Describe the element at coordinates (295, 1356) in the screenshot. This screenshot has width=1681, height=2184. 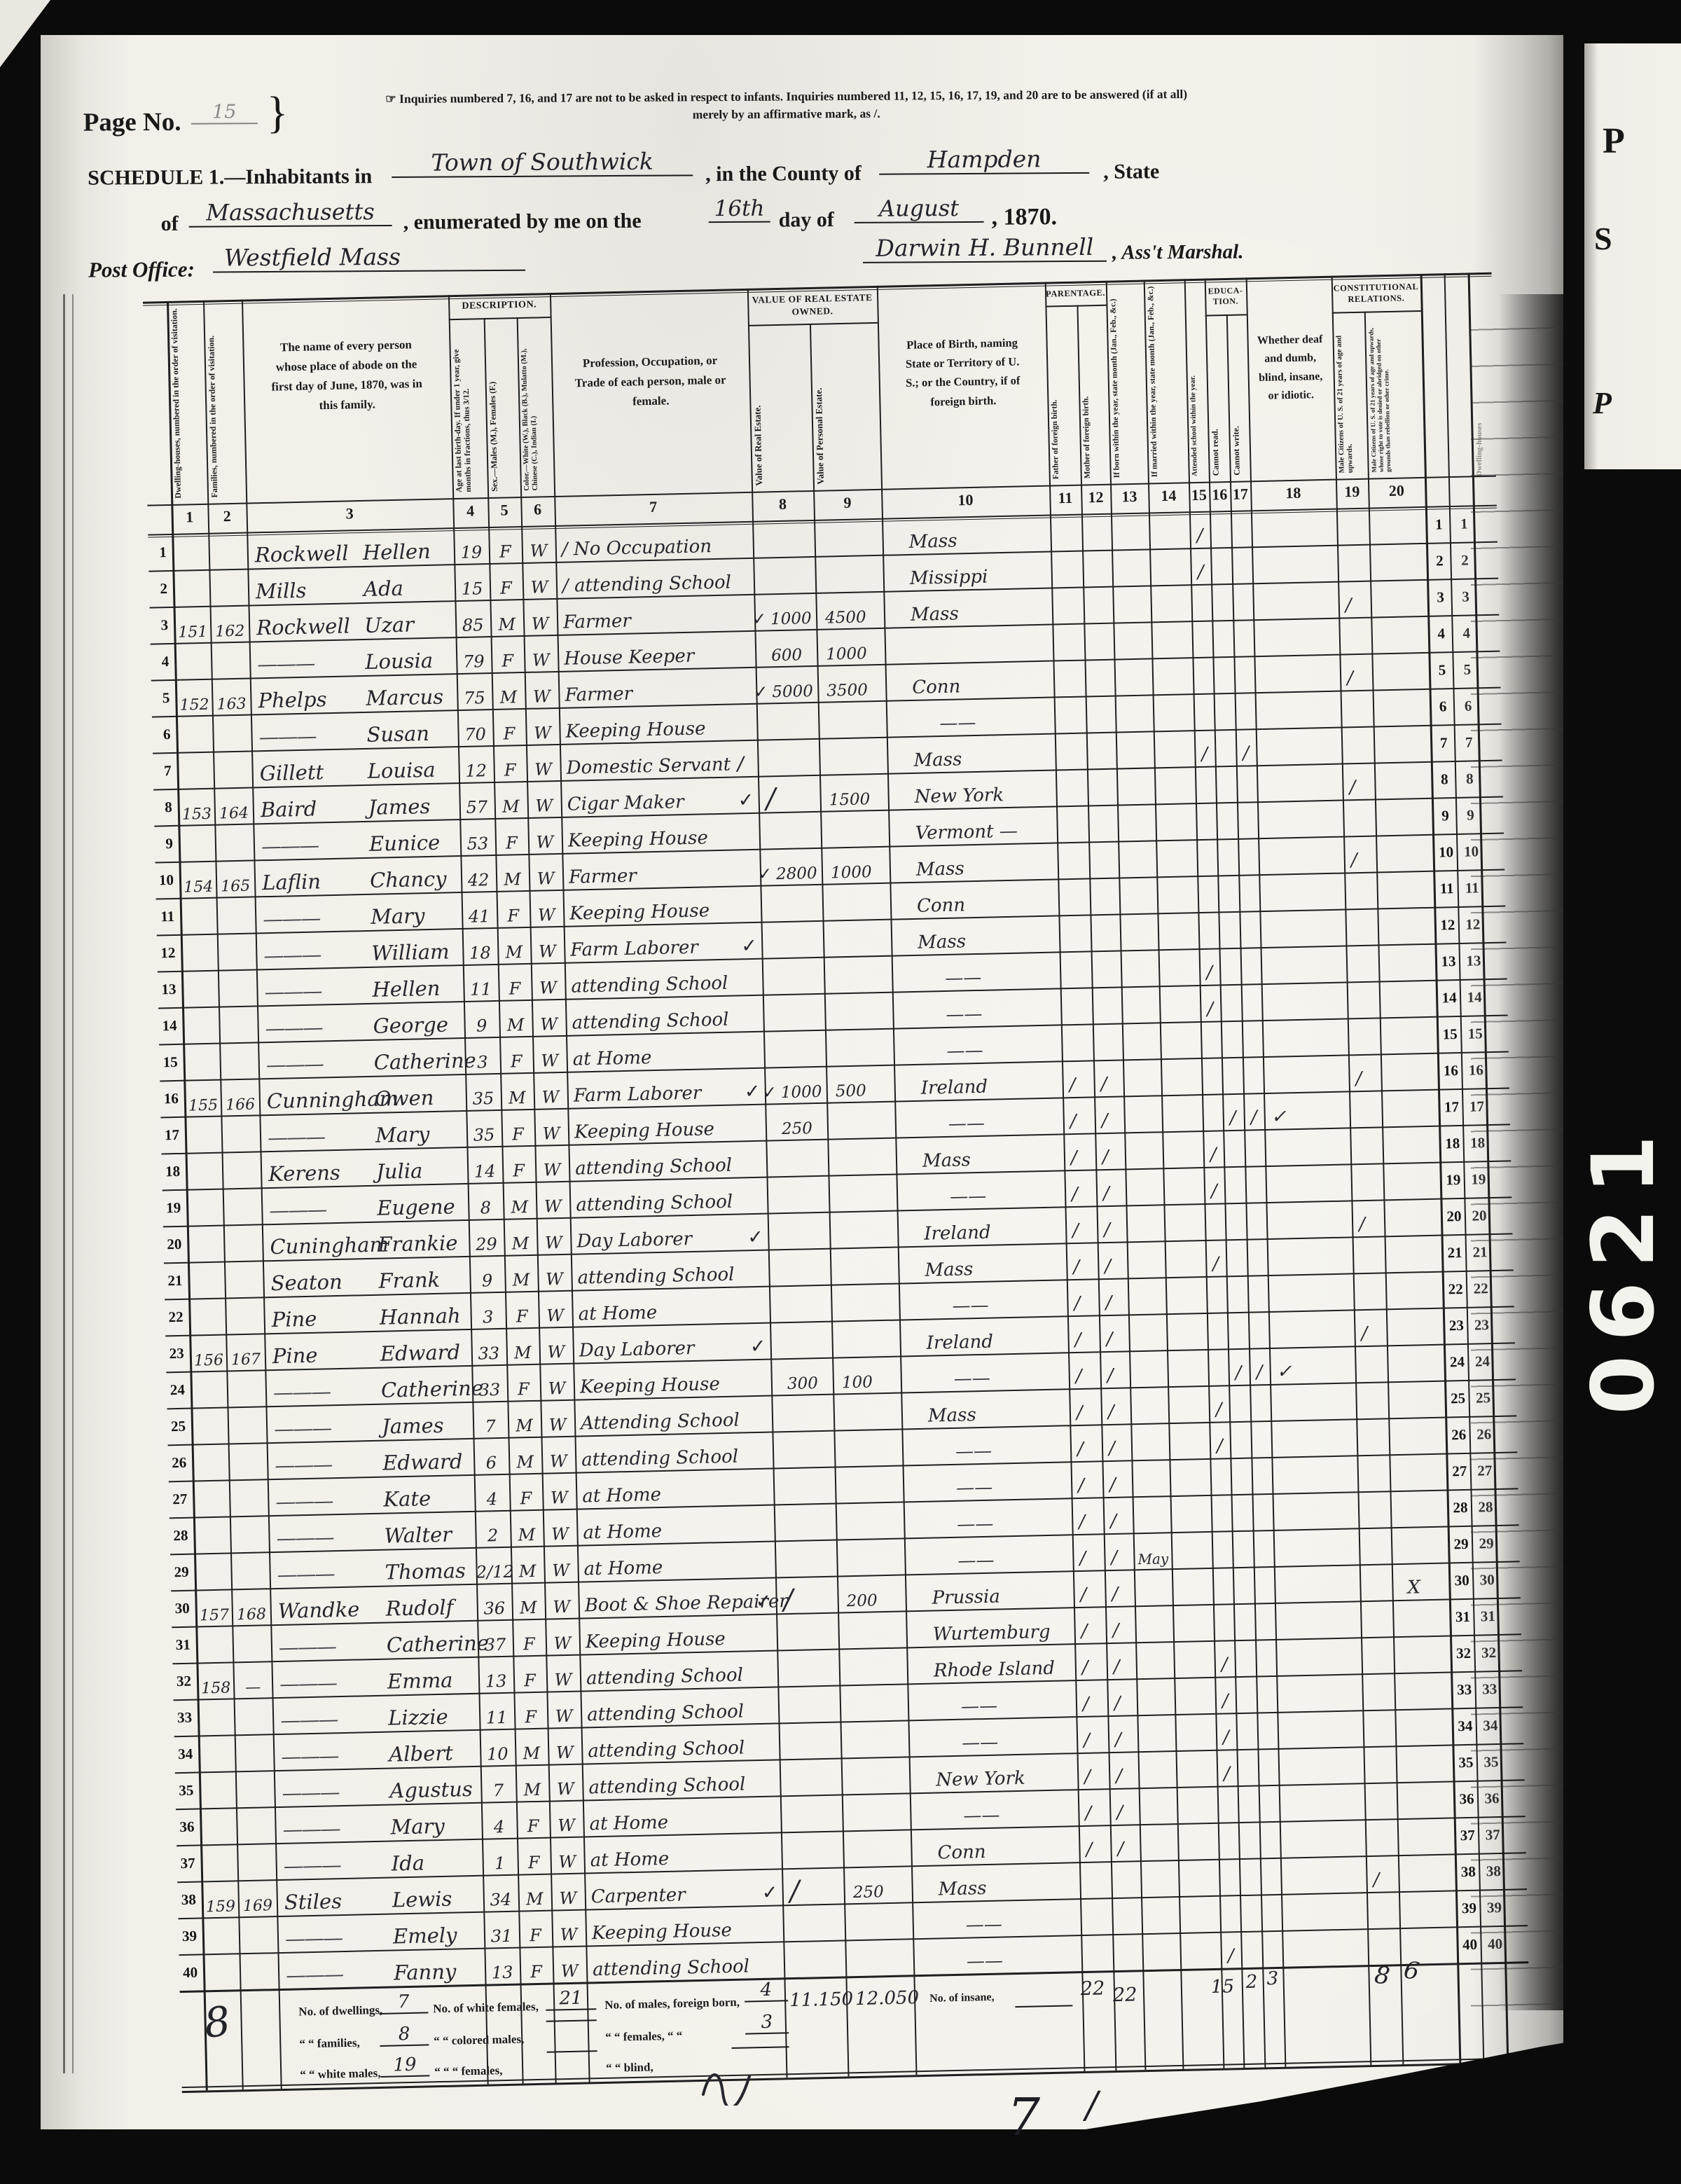
I see `cell-surname: Pine` at that location.